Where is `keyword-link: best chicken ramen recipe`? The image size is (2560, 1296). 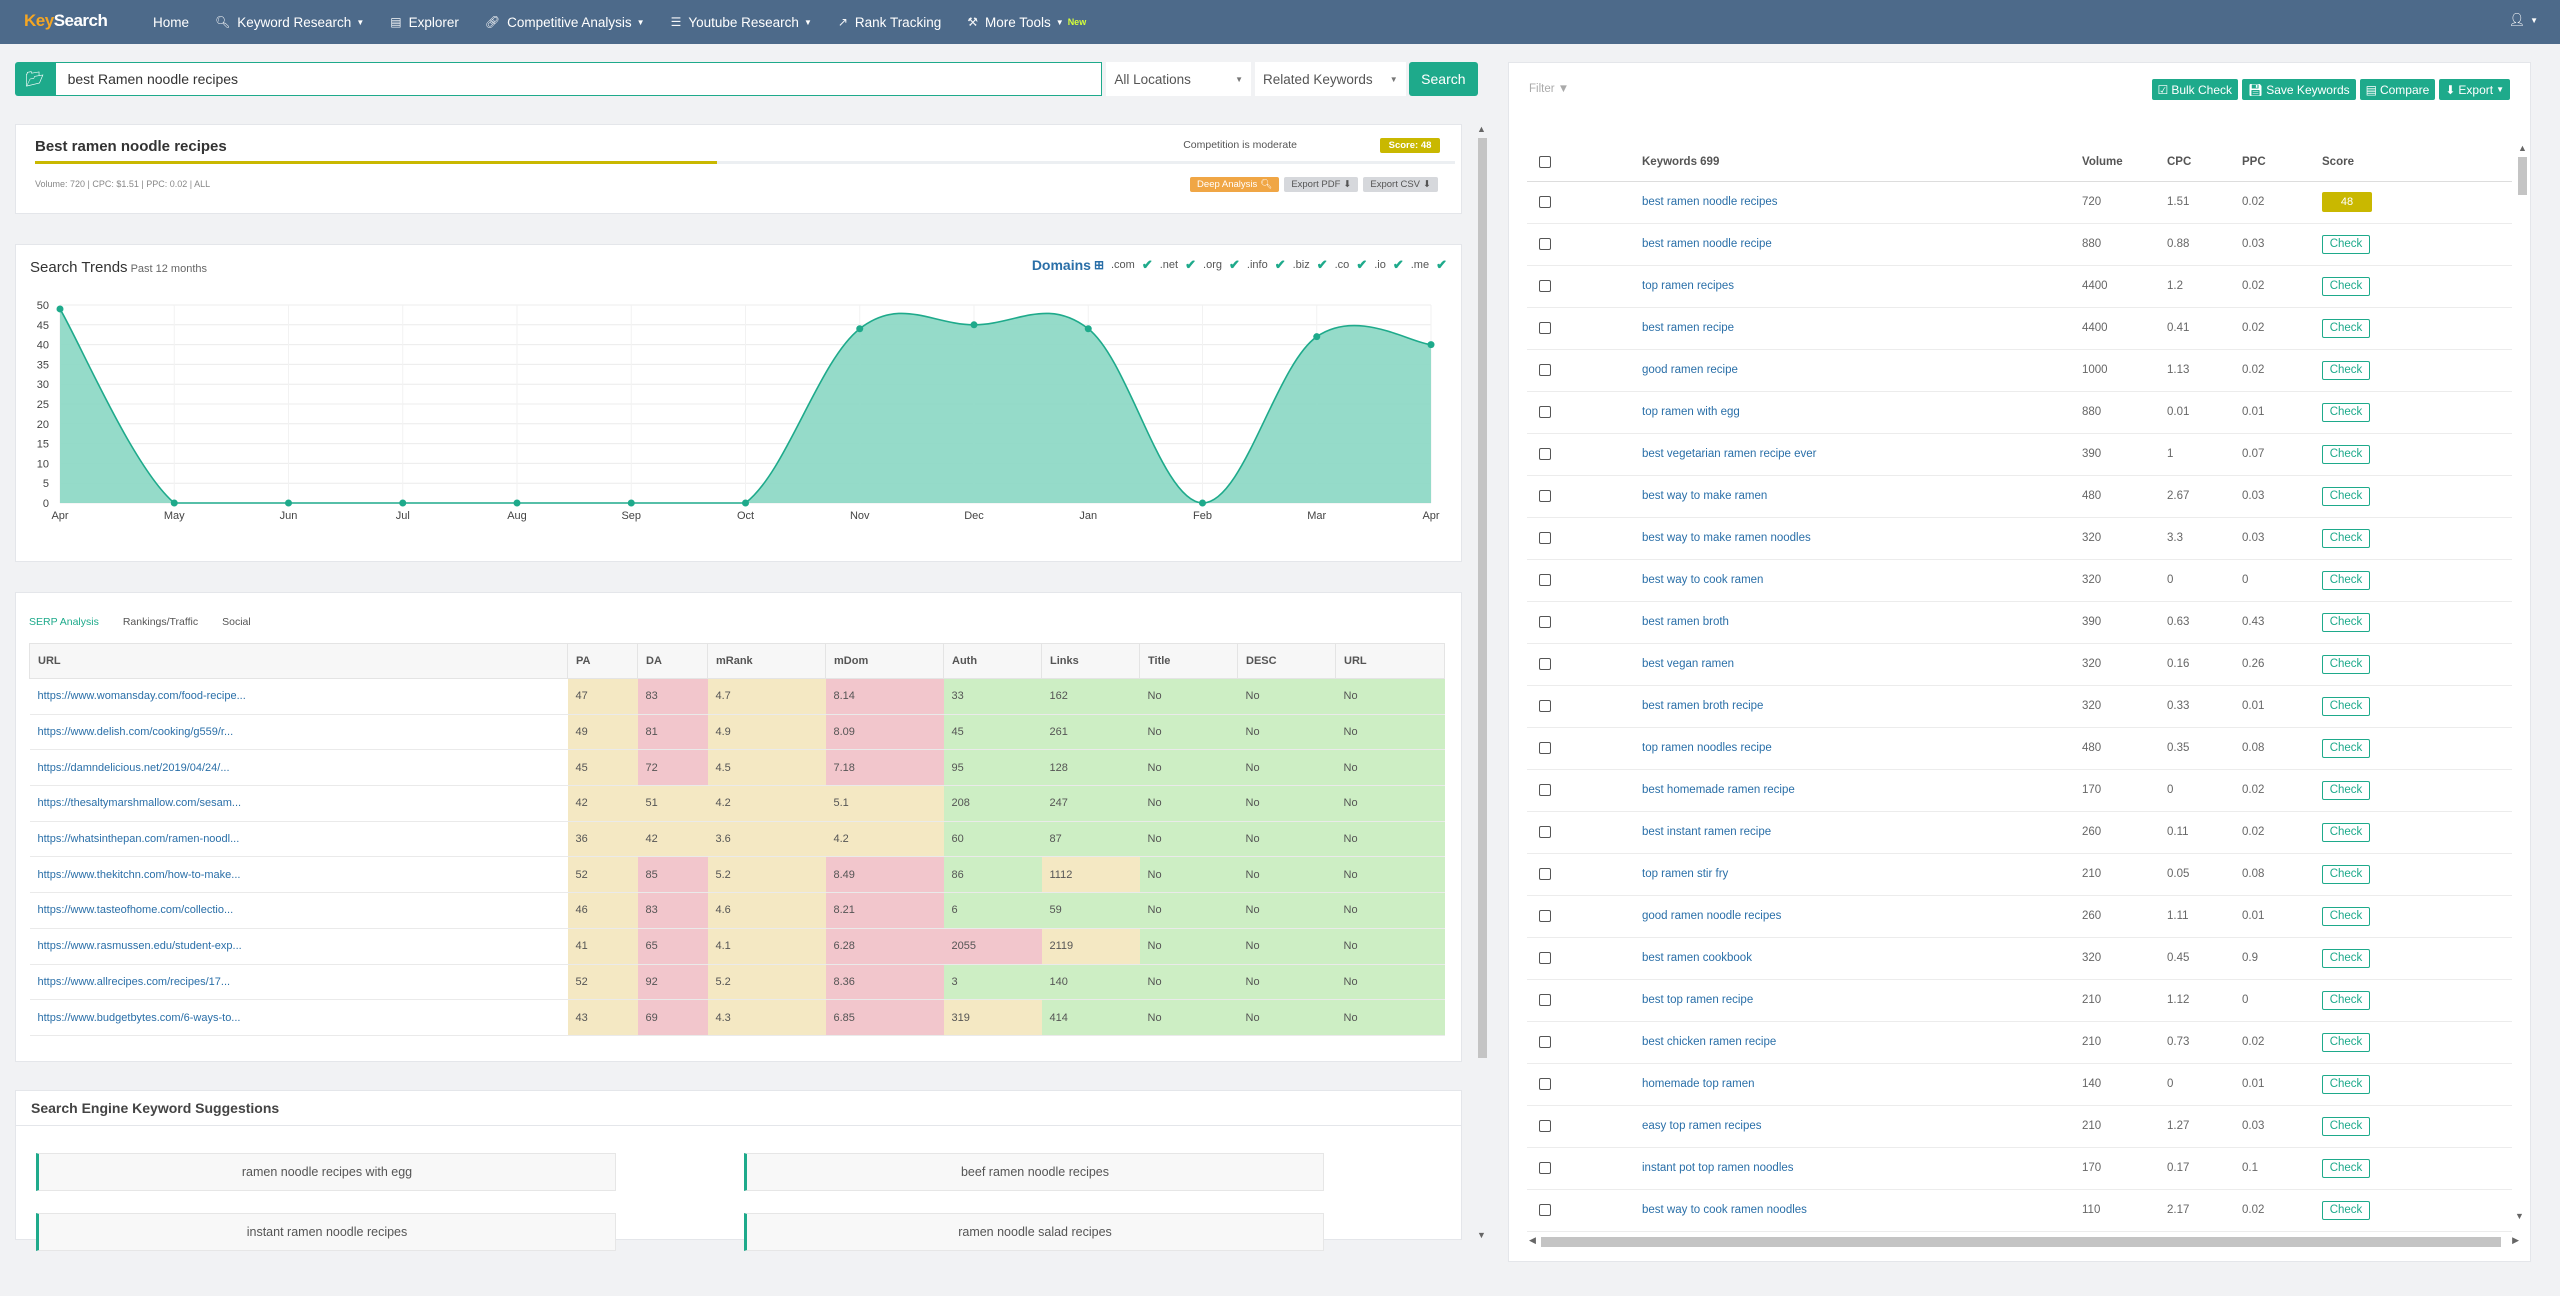
keyword-link: best chicken ramen recipe is located at coordinates (1862, 1042).